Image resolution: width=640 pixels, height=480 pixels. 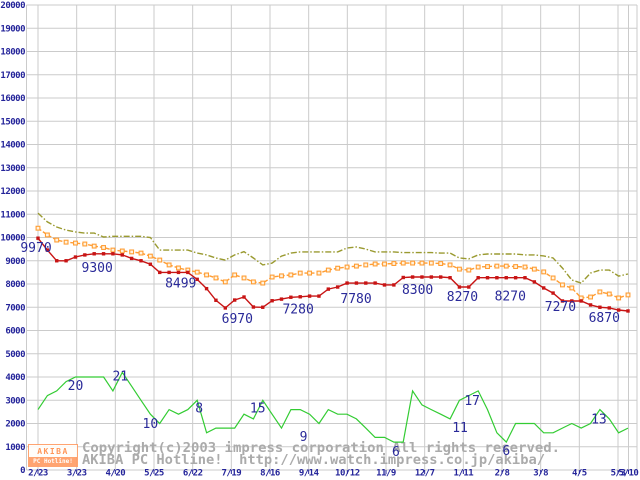 What do you see at coordinates (297, 310) in the screenshot?
I see `point-label: 7280` at bounding box center [297, 310].